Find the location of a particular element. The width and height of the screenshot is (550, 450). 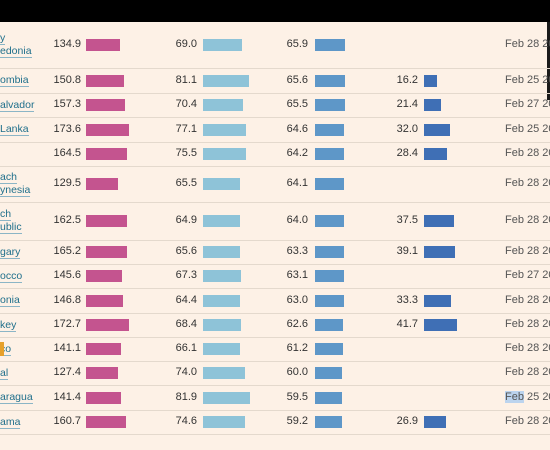

table-row: Lanka 173.6 77.1 64.6 32.0 Feb 25 202 is located at coordinates (275, 130).